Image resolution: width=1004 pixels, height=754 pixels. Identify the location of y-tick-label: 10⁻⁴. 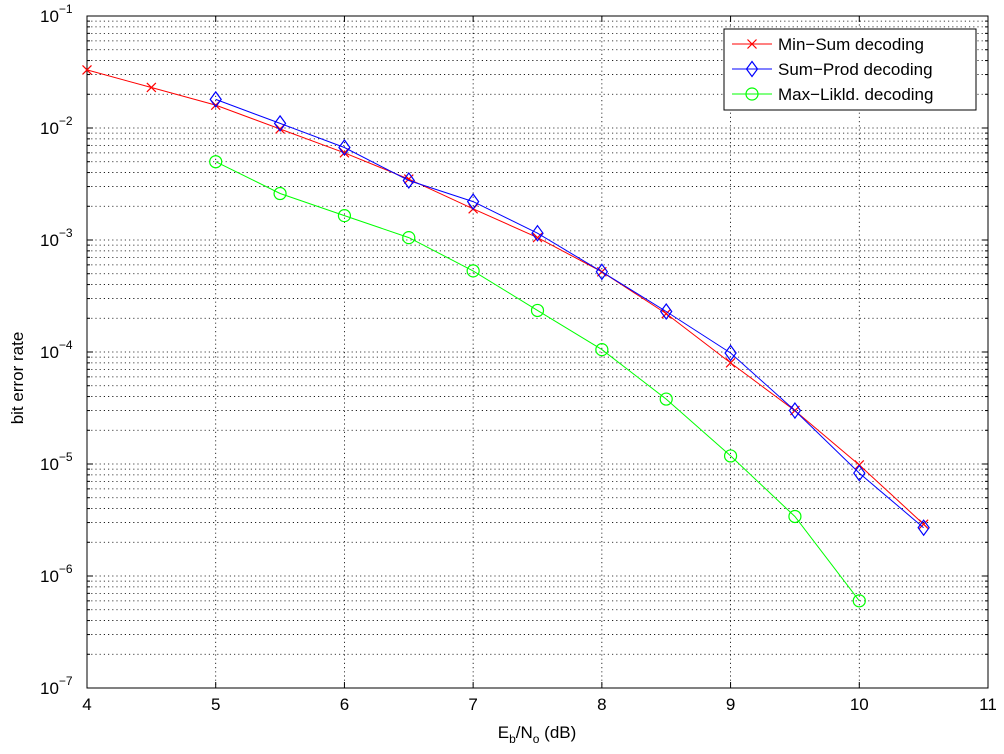
(56, 350).